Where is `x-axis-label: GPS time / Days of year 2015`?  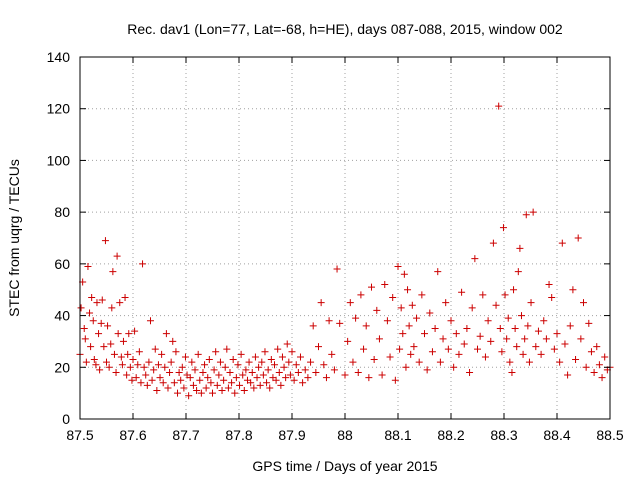 x-axis-label: GPS time / Days of year 2015 is located at coordinates (344, 466).